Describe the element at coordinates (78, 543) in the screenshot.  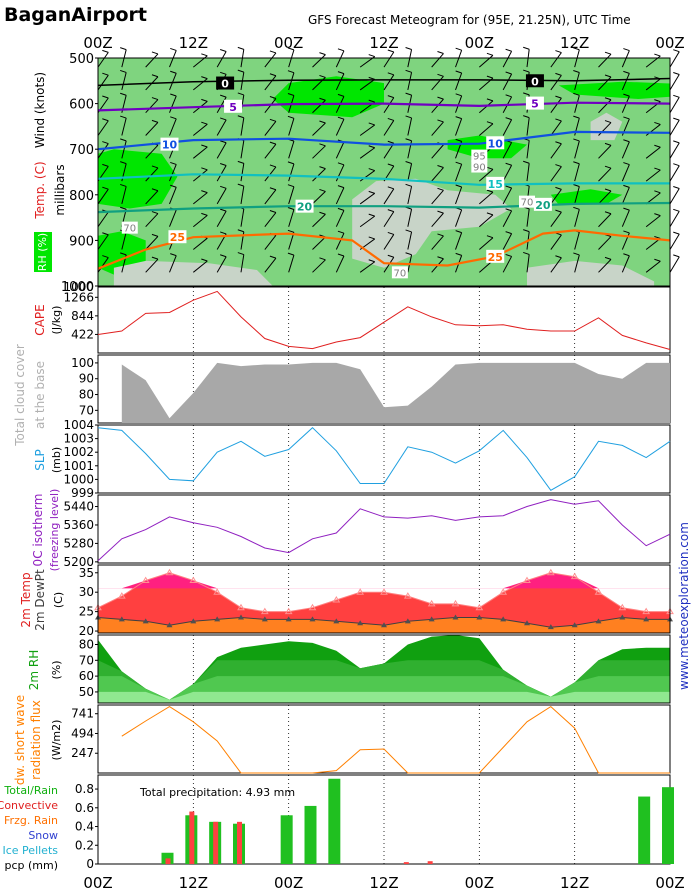
I see `freezing-tick-label: 5280` at that location.